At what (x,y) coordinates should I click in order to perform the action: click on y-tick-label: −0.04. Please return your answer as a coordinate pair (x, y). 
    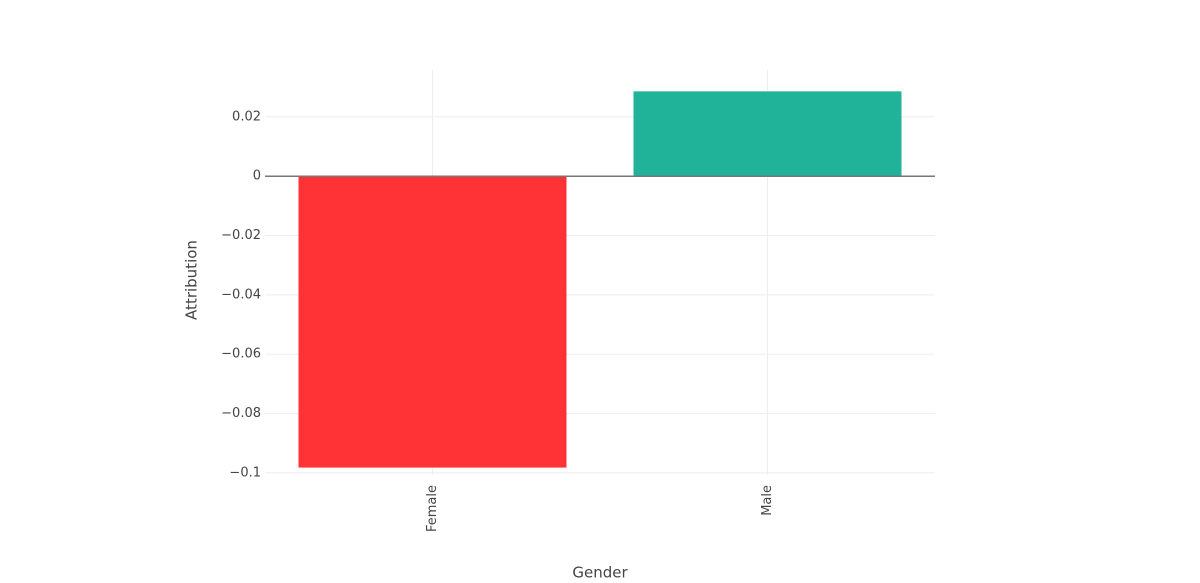
    Looking at the image, I should click on (241, 294).